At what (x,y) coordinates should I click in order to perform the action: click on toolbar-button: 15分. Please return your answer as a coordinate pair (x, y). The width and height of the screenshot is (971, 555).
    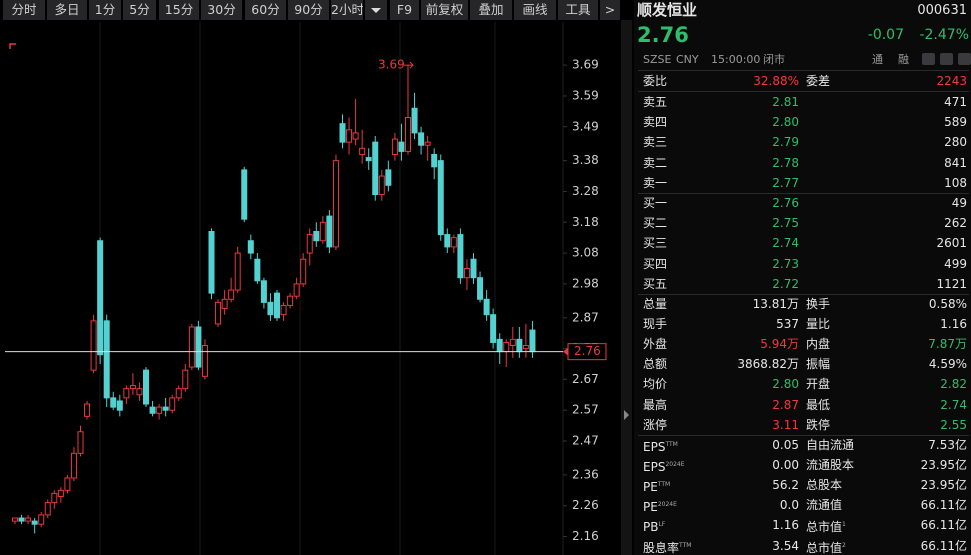
    Looking at the image, I should click on (179, 10).